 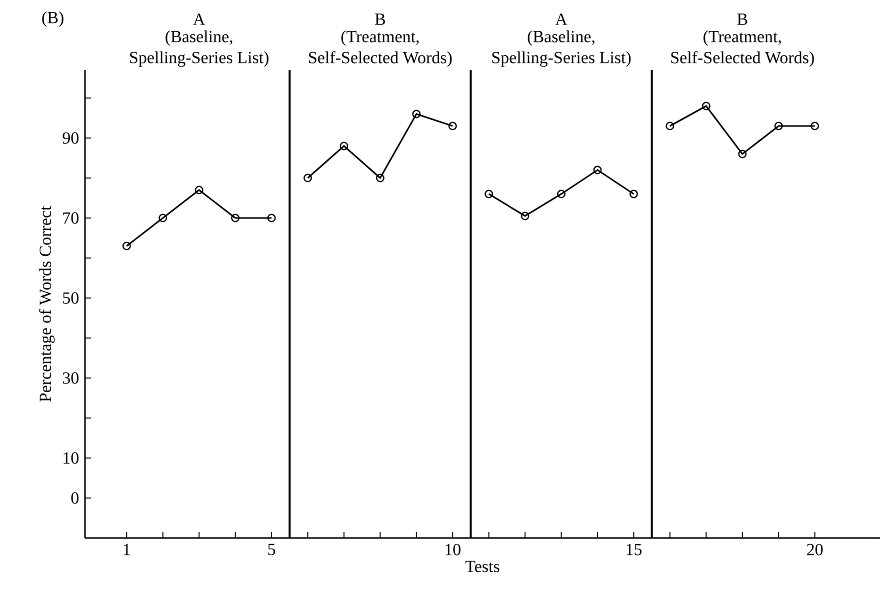 I want to click on x-tick-label: 20, so click(x=815, y=550).